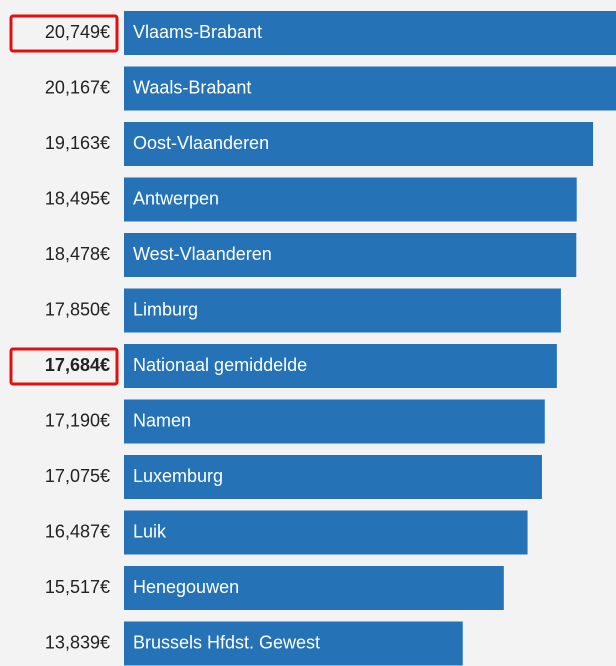  Describe the element at coordinates (226, 642) in the screenshot. I see `bar-label: Brussels Hfdst. Gewest` at that location.